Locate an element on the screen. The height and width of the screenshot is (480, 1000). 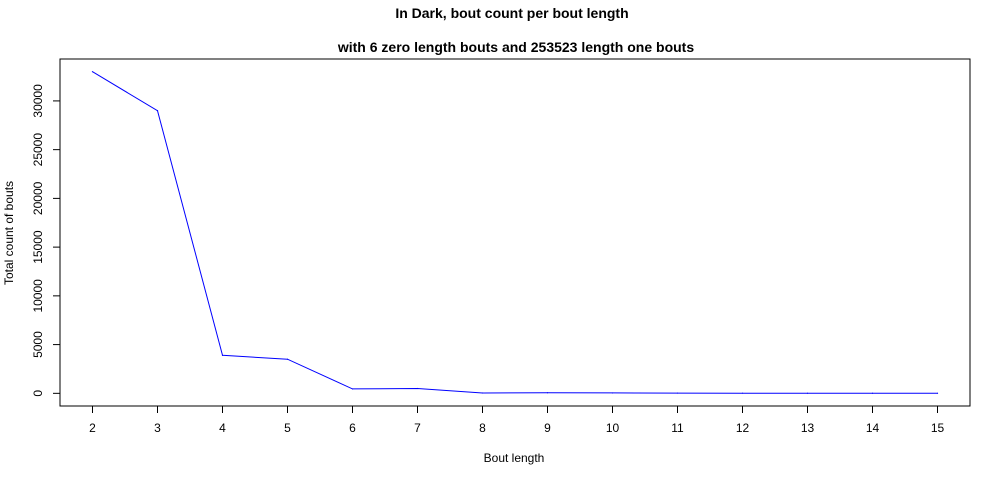
y-axis: 0 5000 10000 15000 20000 25000 30000 is located at coordinates (45, 240).